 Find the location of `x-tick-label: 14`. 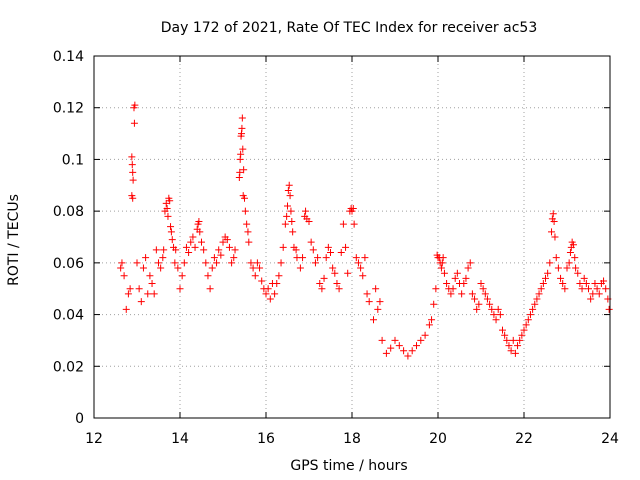

x-tick-label: 14 is located at coordinates (180, 439).